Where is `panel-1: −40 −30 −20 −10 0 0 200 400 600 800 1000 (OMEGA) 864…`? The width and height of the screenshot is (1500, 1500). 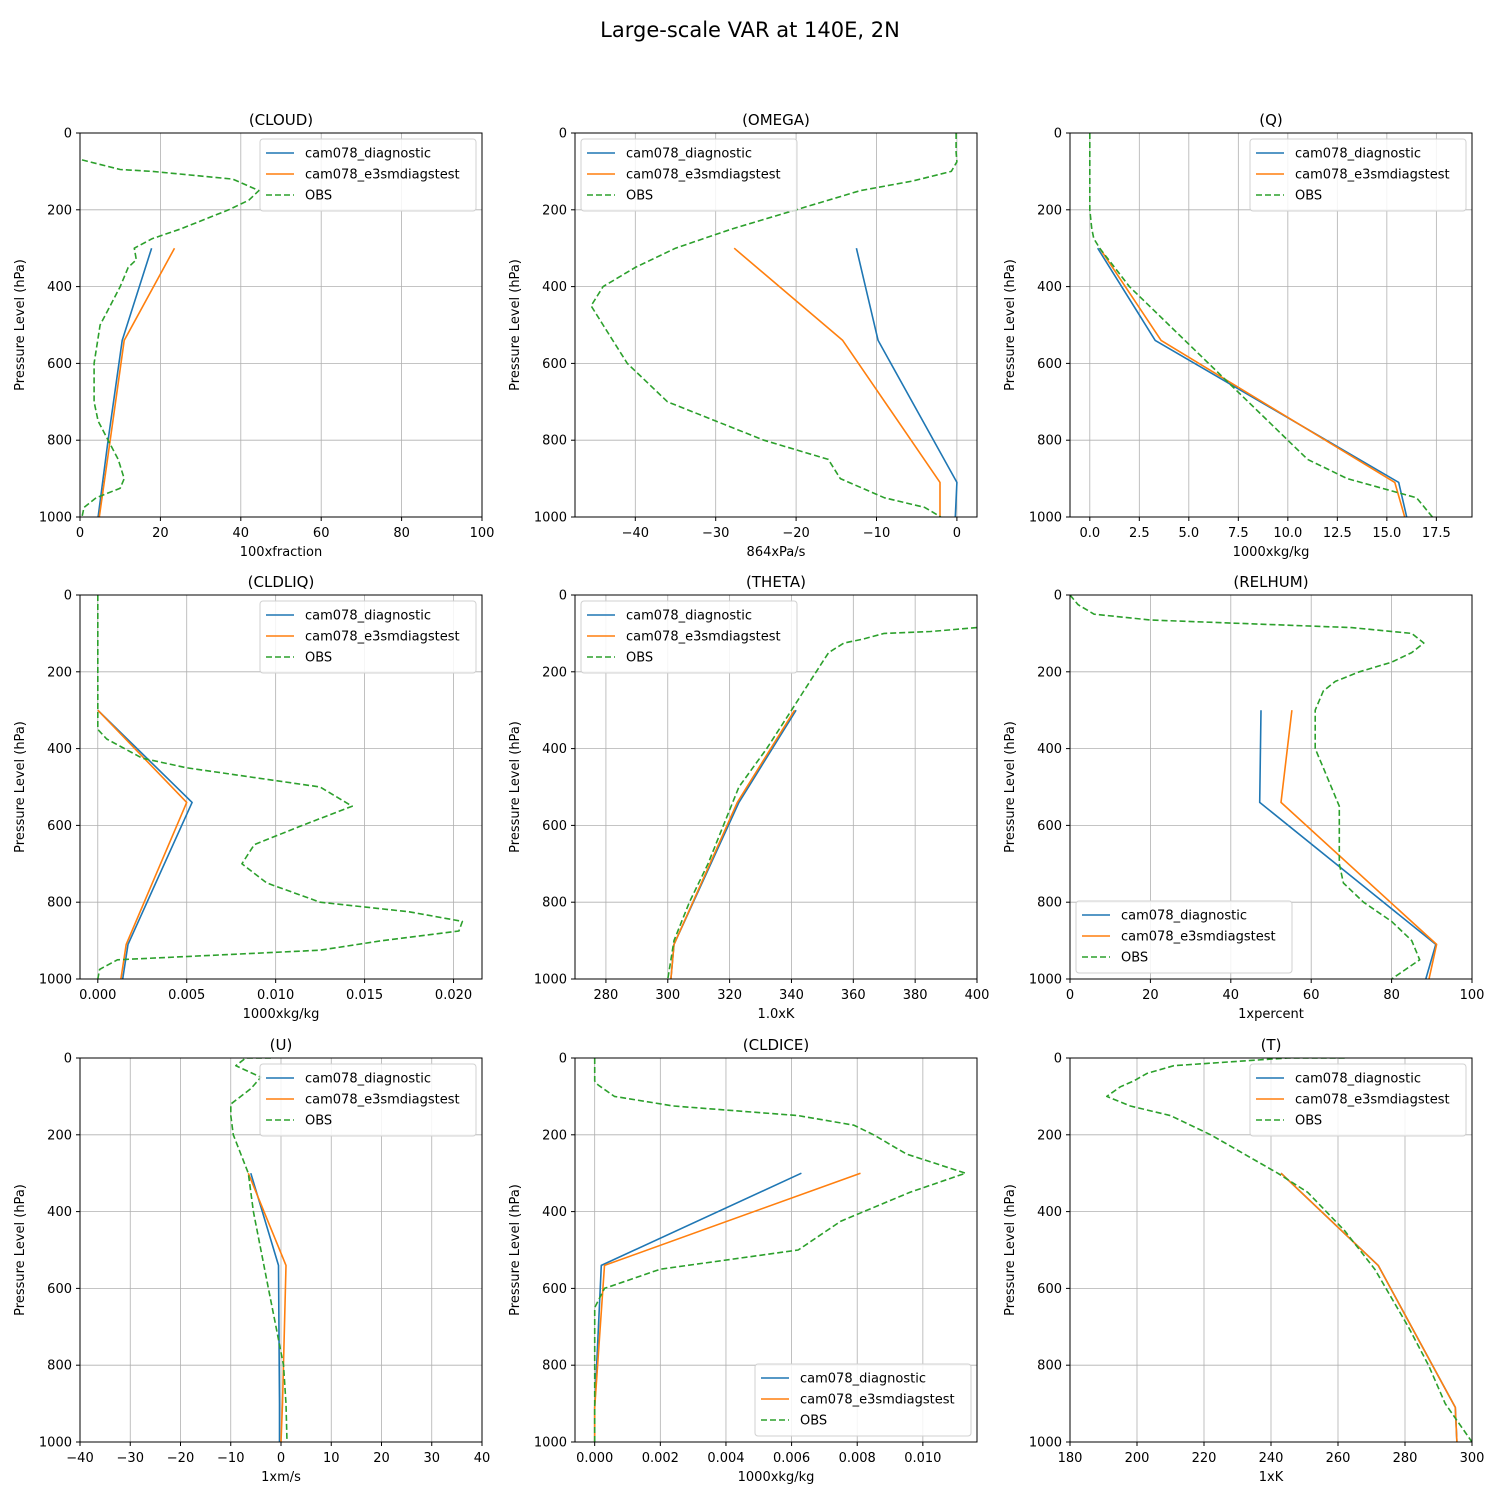
panel-1: −40 −30 −20 −10 0 0 200 400 600 800 1000 (OMEGA) 864… is located at coordinates (743, 335).